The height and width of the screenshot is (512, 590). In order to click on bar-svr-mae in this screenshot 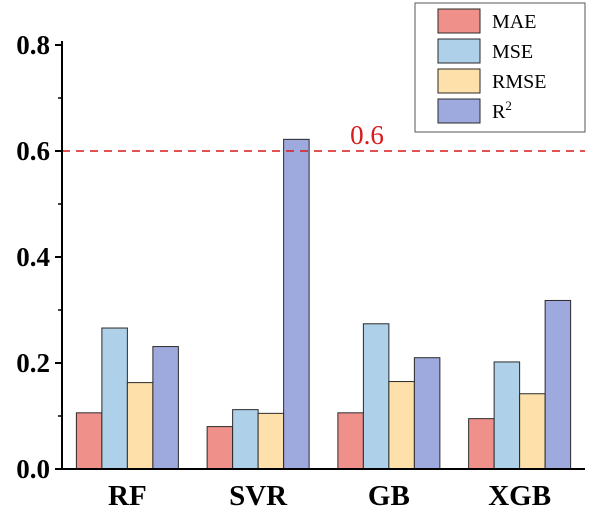, I will do `click(220, 448)`.